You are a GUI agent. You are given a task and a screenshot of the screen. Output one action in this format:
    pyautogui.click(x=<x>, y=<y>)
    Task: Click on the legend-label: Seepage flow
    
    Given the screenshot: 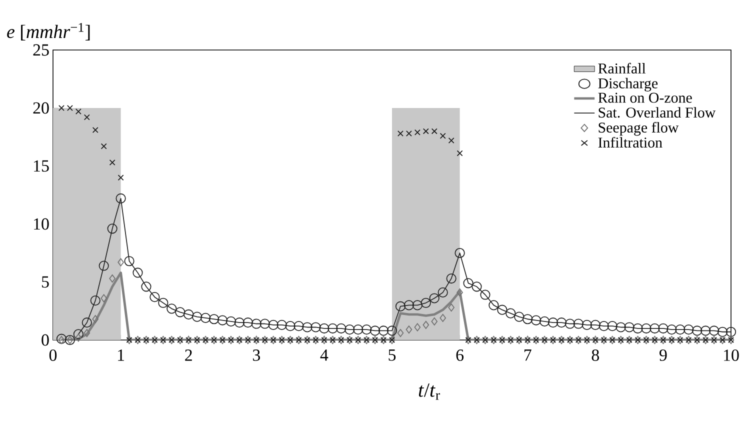 What is the action you would take?
    pyautogui.click(x=638, y=129)
    